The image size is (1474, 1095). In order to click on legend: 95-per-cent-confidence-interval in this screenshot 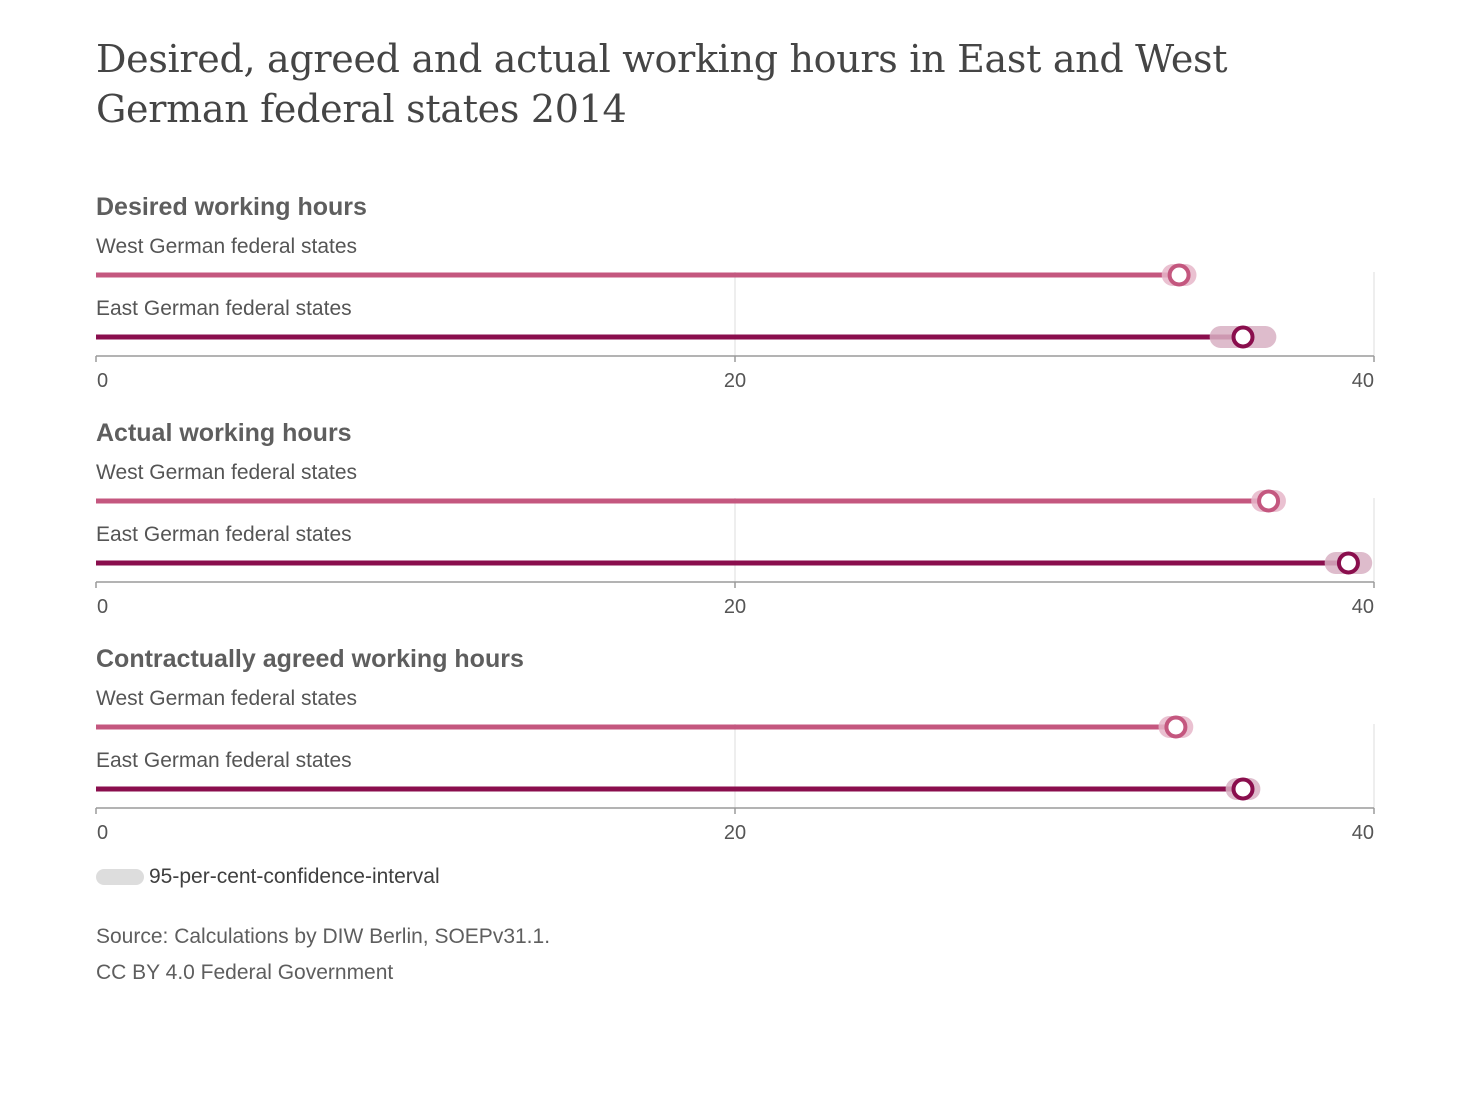, I will do `click(268, 877)`.